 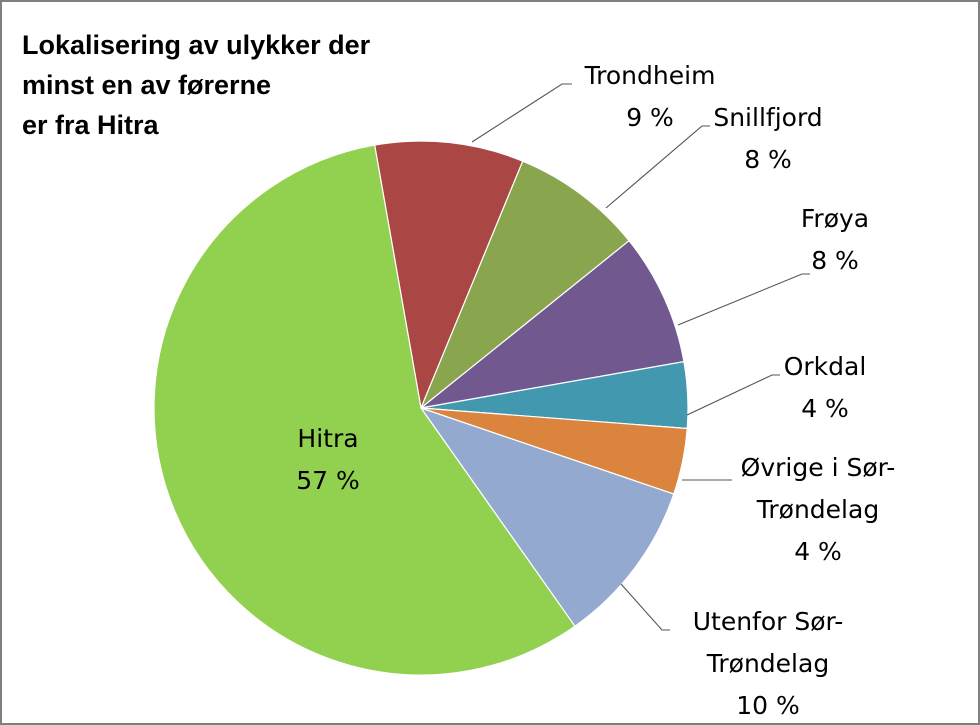 What do you see at coordinates (825, 387) in the screenshot?
I see `slice-label-orkdal: Orkdal 4 %` at bounding box center [825, 387].